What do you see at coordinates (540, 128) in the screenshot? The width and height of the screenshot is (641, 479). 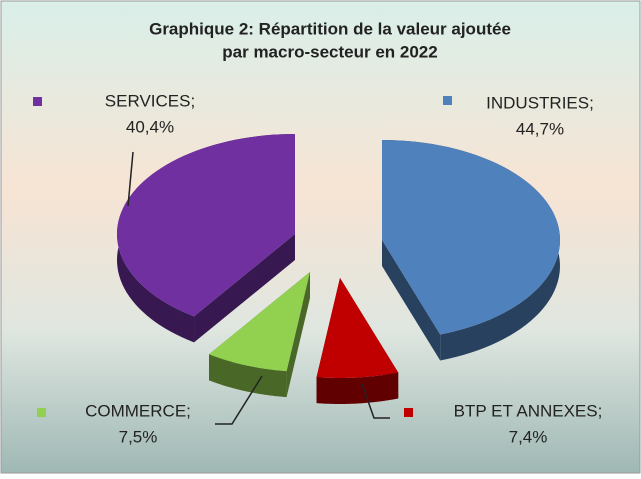 I see `value-label: 44,7%` at bounding box center [540, 128].